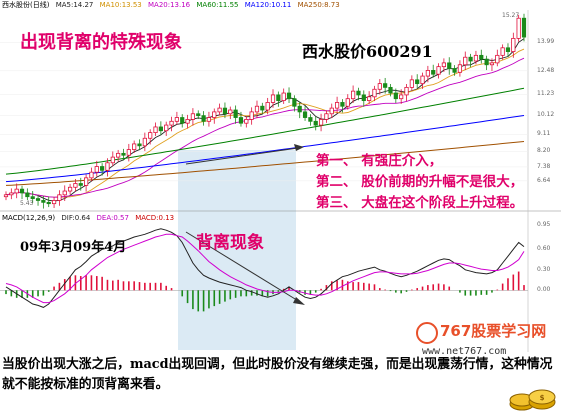  I want to click on macd-axis-label: 0.00, so click(544, 290).